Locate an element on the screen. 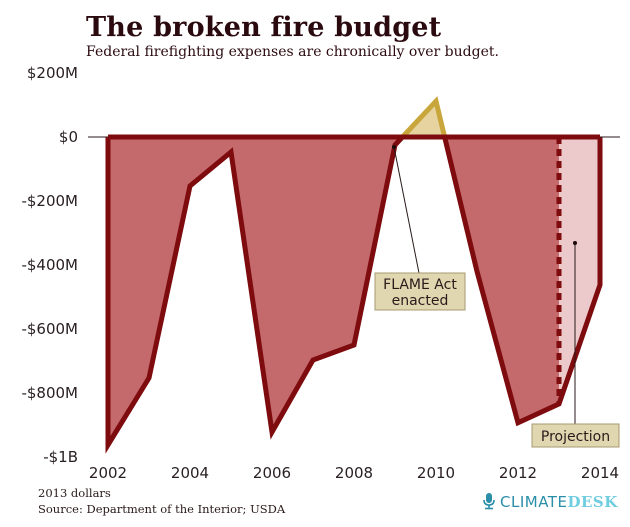  x-tick-label: 2002 is located at coordinates (108, 473).